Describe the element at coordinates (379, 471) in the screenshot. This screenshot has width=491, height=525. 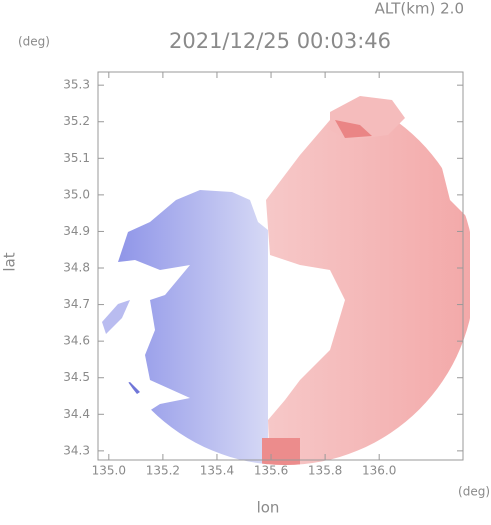
I see `x-tick-label: 136.0` at that location.